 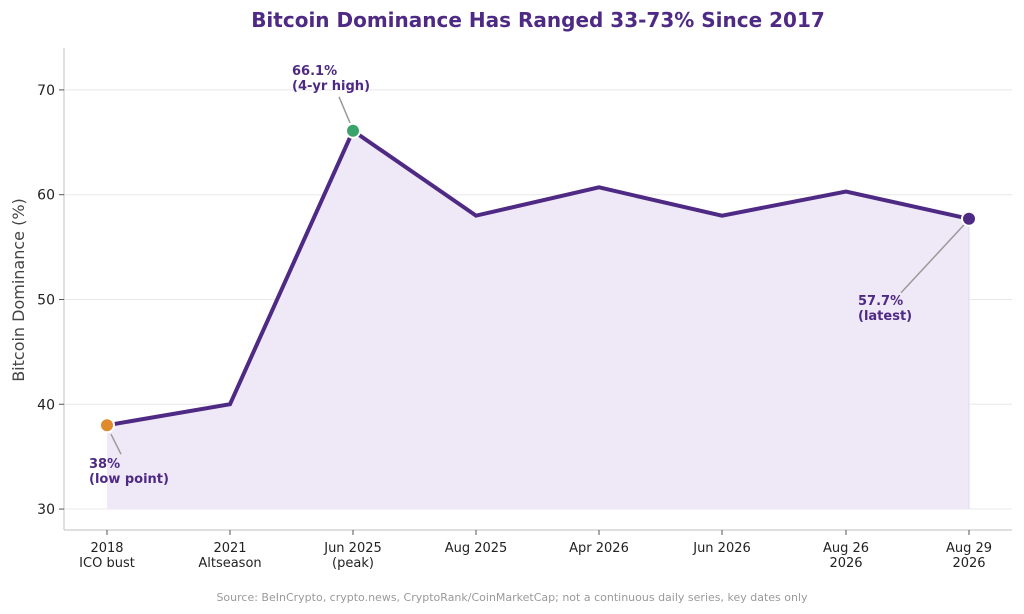 What do you see at coordinates (46, 405) in the screenshot?
I see `y-tick-label: 40` at bounding box center [46, 405].